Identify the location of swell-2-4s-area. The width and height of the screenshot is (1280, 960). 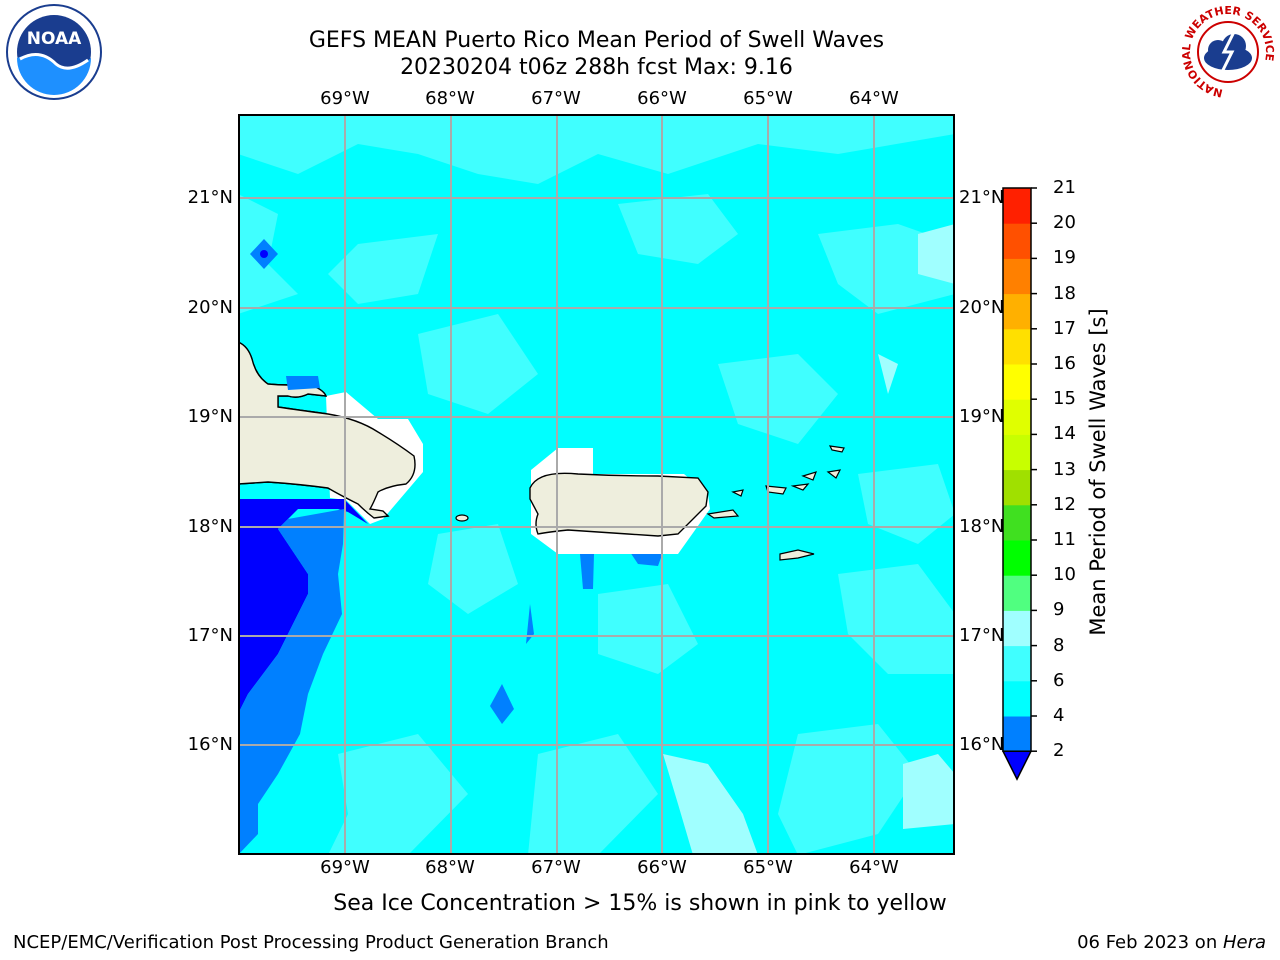
(291, 682).